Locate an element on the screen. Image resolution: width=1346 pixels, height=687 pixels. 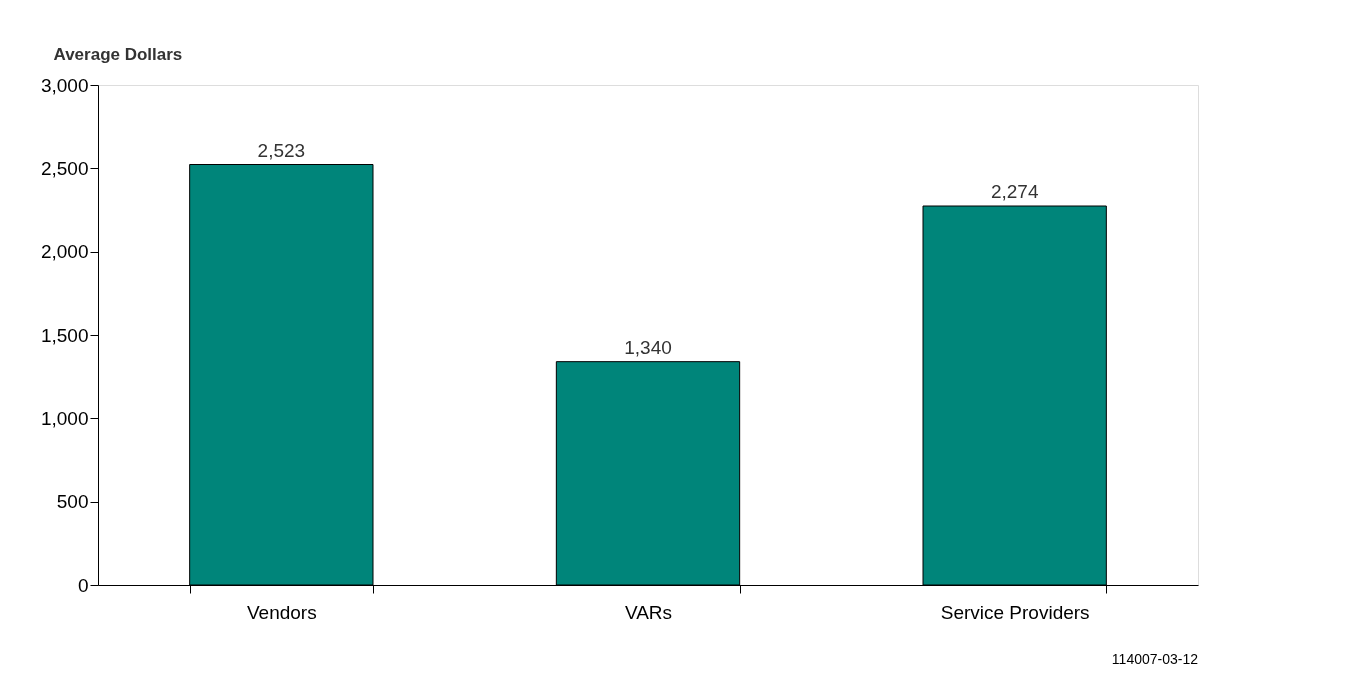
text: 114007-03-12 is located at coordinates (1155, 659).